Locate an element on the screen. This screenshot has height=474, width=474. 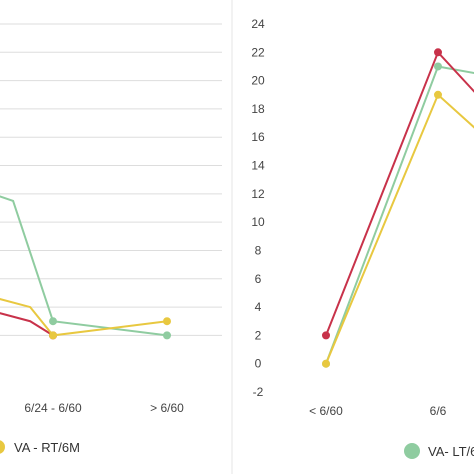
right-y-tick-label: 14 is located at coordinates (258, 166).